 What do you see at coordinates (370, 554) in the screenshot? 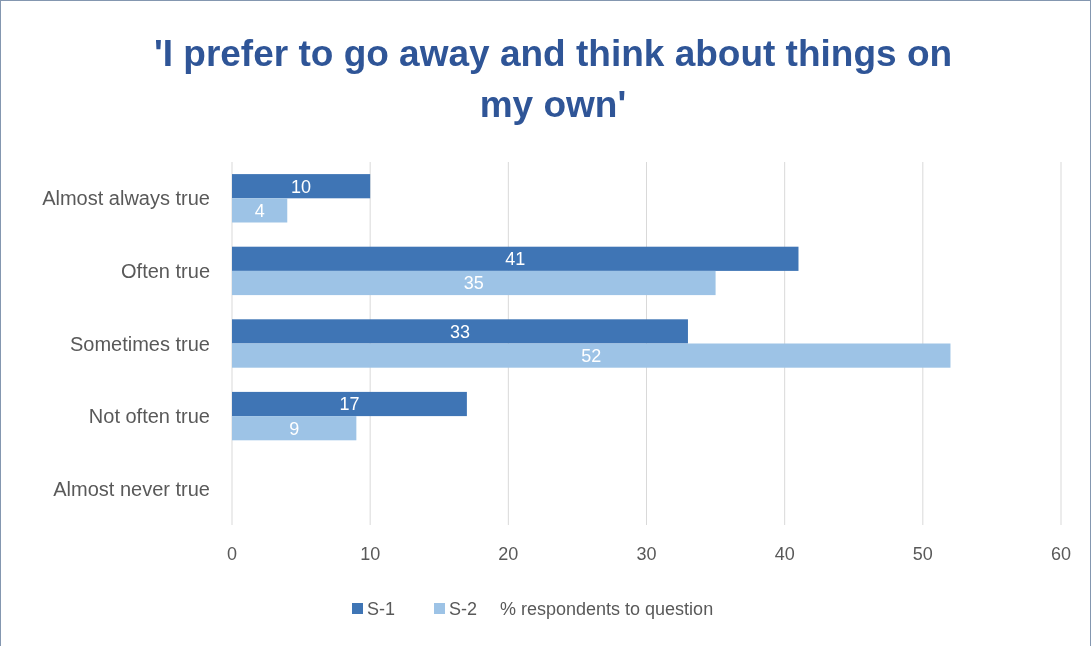
I see `x-tick-label: 10` at bounding box center [370, 554].